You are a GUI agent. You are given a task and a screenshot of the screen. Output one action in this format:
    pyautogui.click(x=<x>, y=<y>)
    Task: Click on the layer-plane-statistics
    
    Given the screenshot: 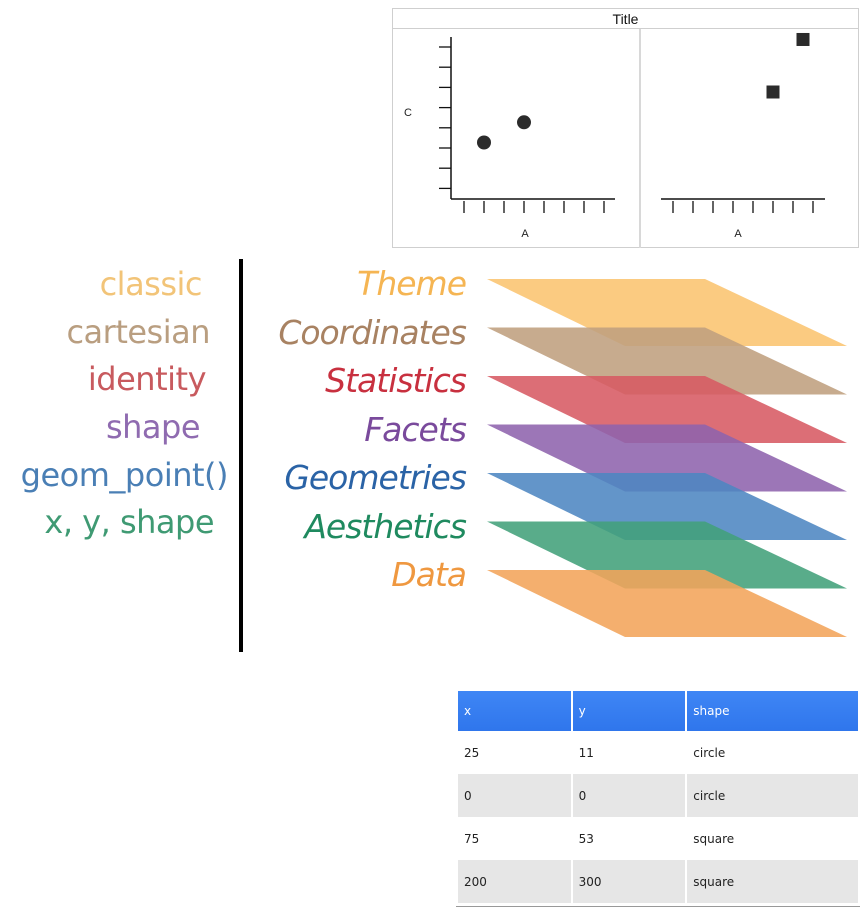 What is the action you would take?
    pyautogui.click(x=667, y=409)
    